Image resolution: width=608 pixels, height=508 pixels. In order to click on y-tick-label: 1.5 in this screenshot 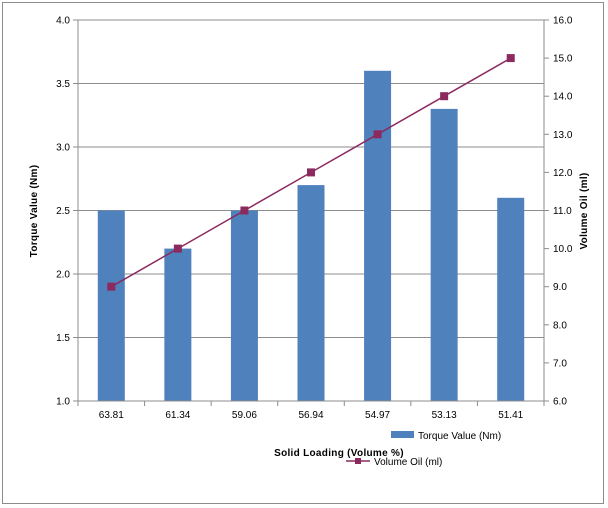, I will do `click(63, 338)`.